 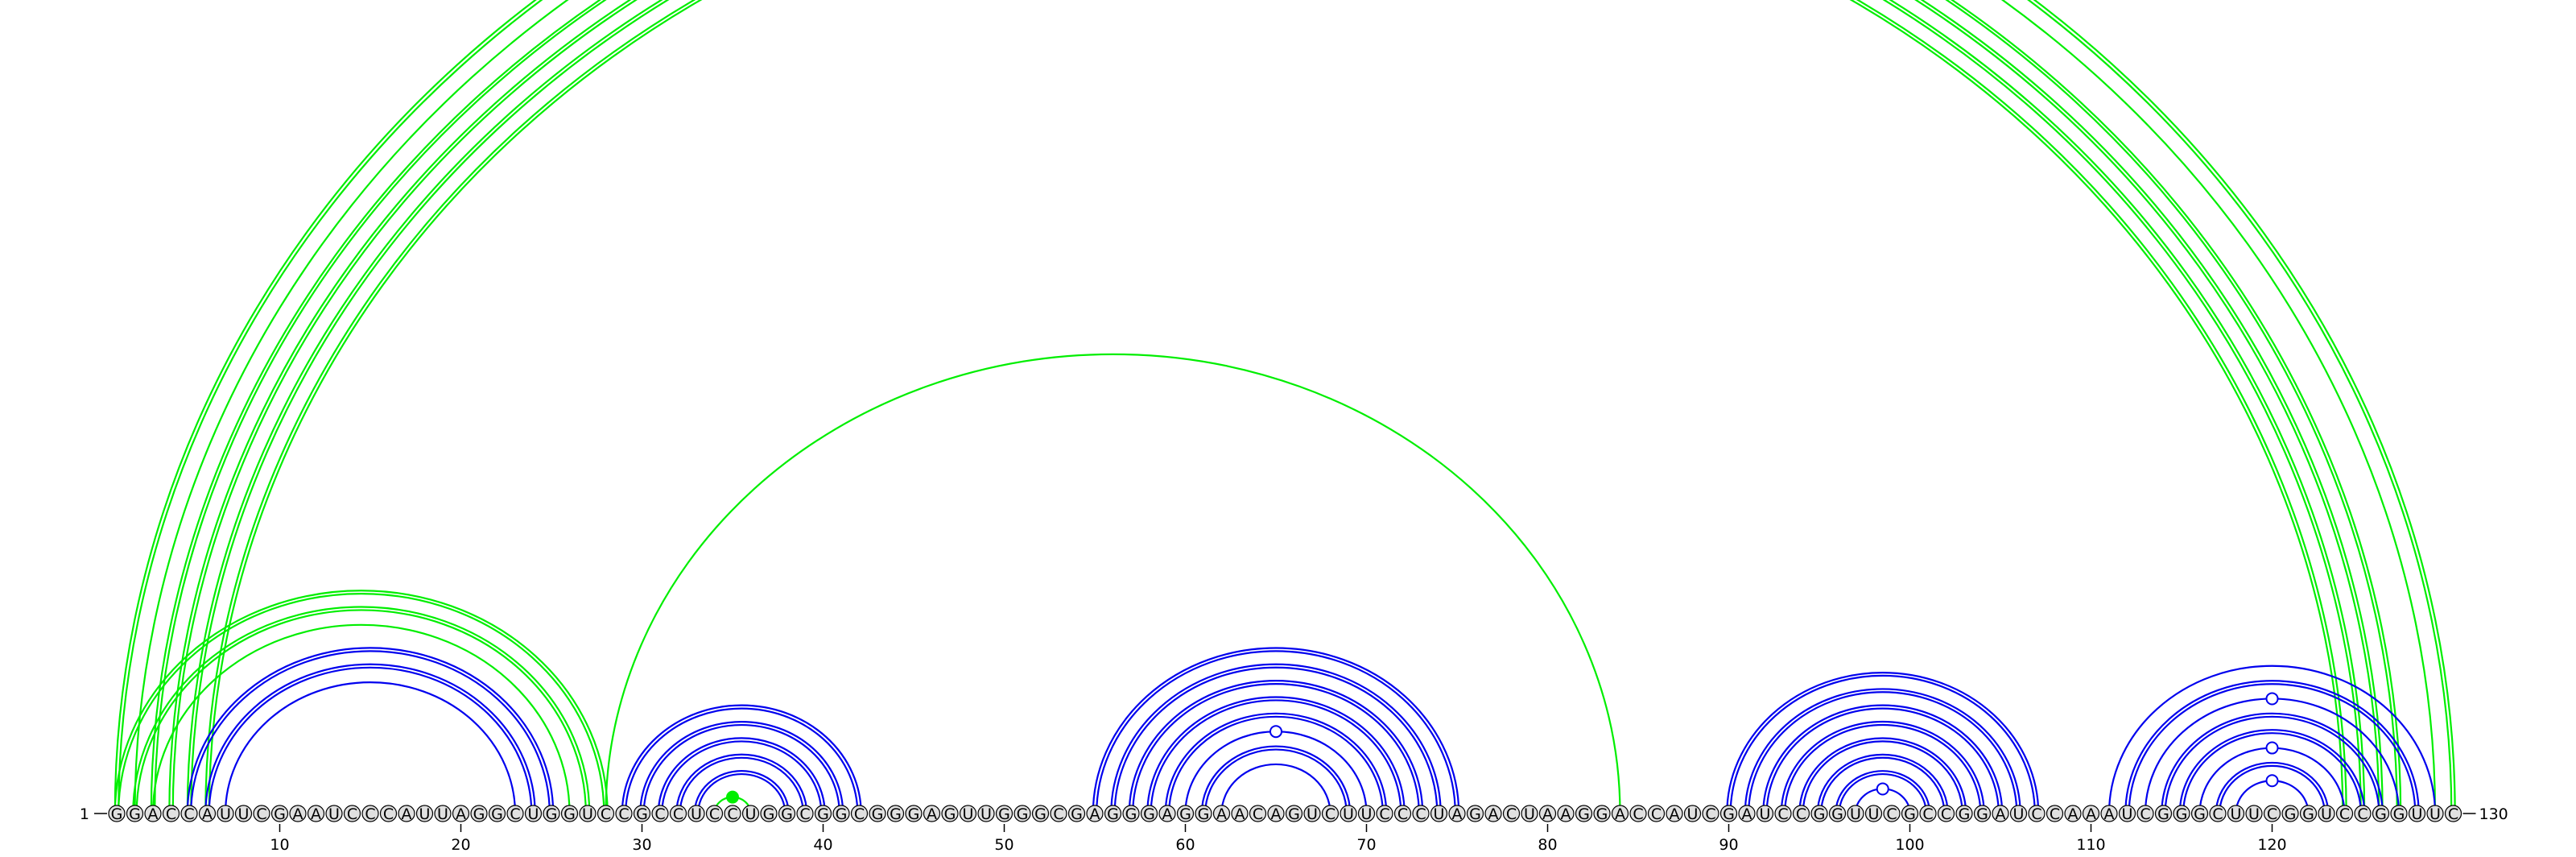 I want to click on tick-label: 30, so click(x=641, y=845).